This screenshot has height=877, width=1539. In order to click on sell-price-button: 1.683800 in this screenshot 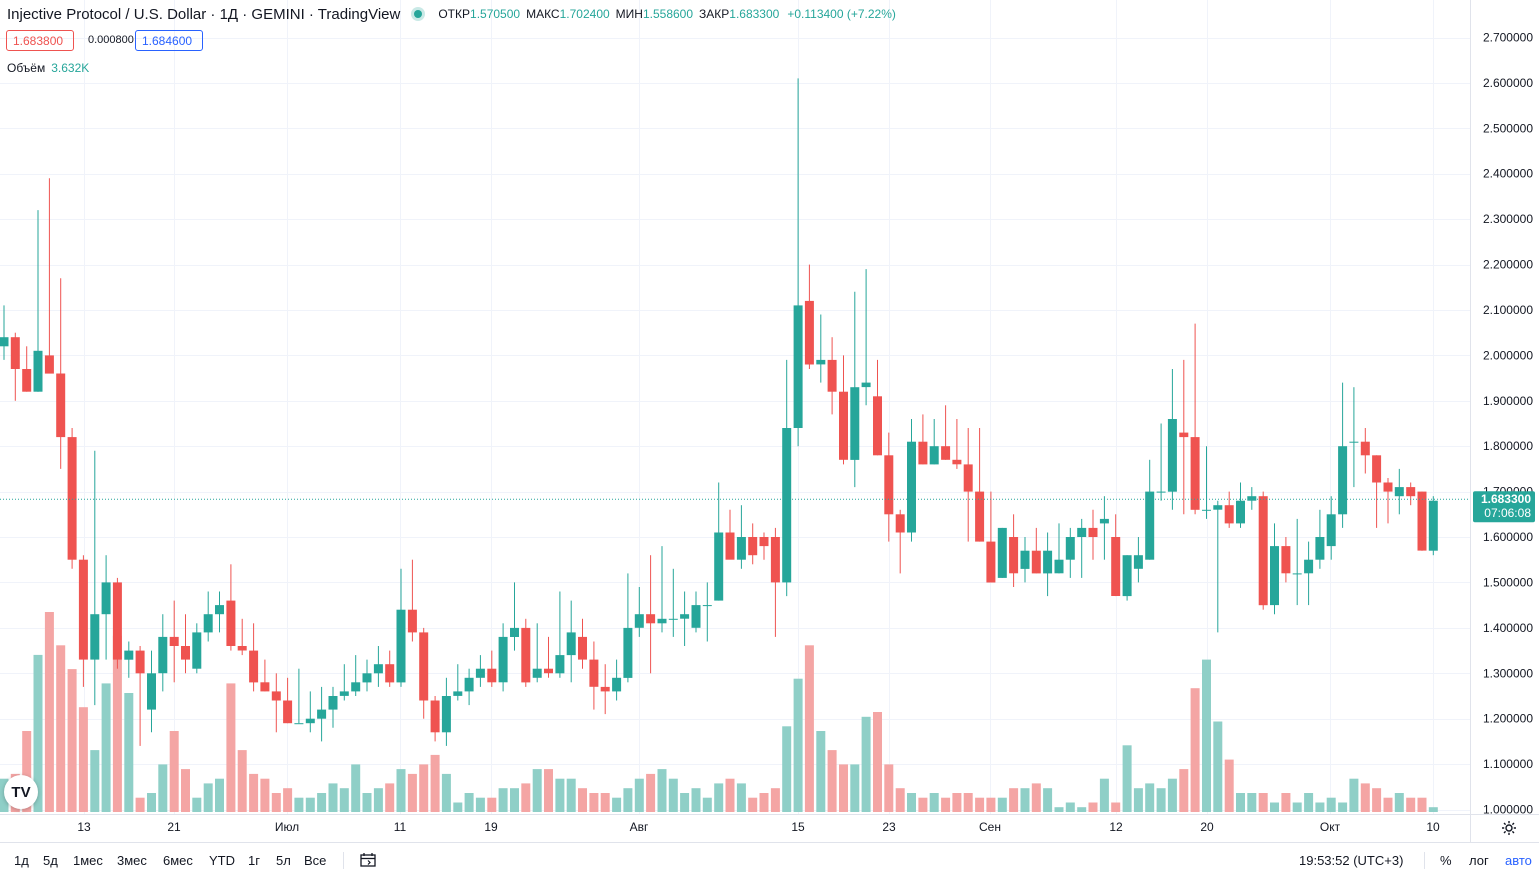, I will do `click(40, 40)`.